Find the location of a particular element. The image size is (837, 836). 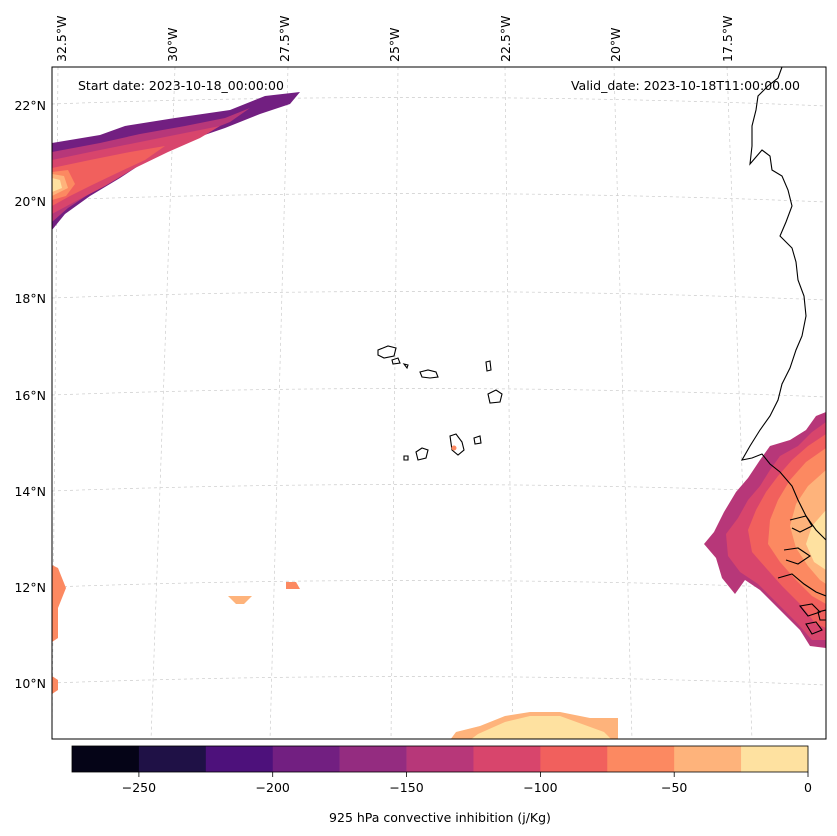

cape-verde-maio is located at coordinates (477, 440).